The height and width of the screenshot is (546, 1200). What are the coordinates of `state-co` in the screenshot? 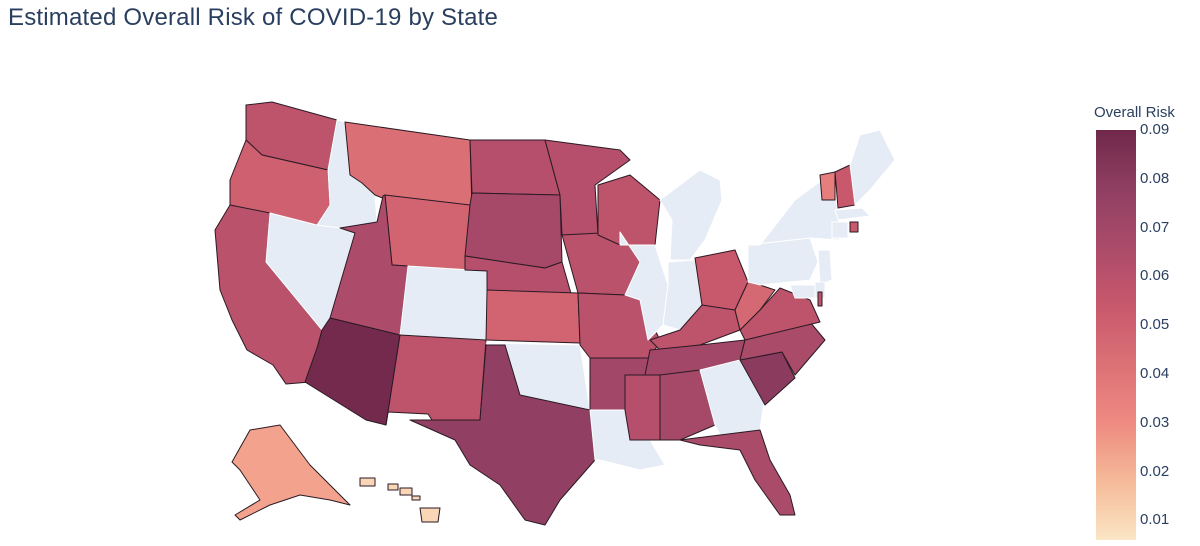 It's located at (443, 303).